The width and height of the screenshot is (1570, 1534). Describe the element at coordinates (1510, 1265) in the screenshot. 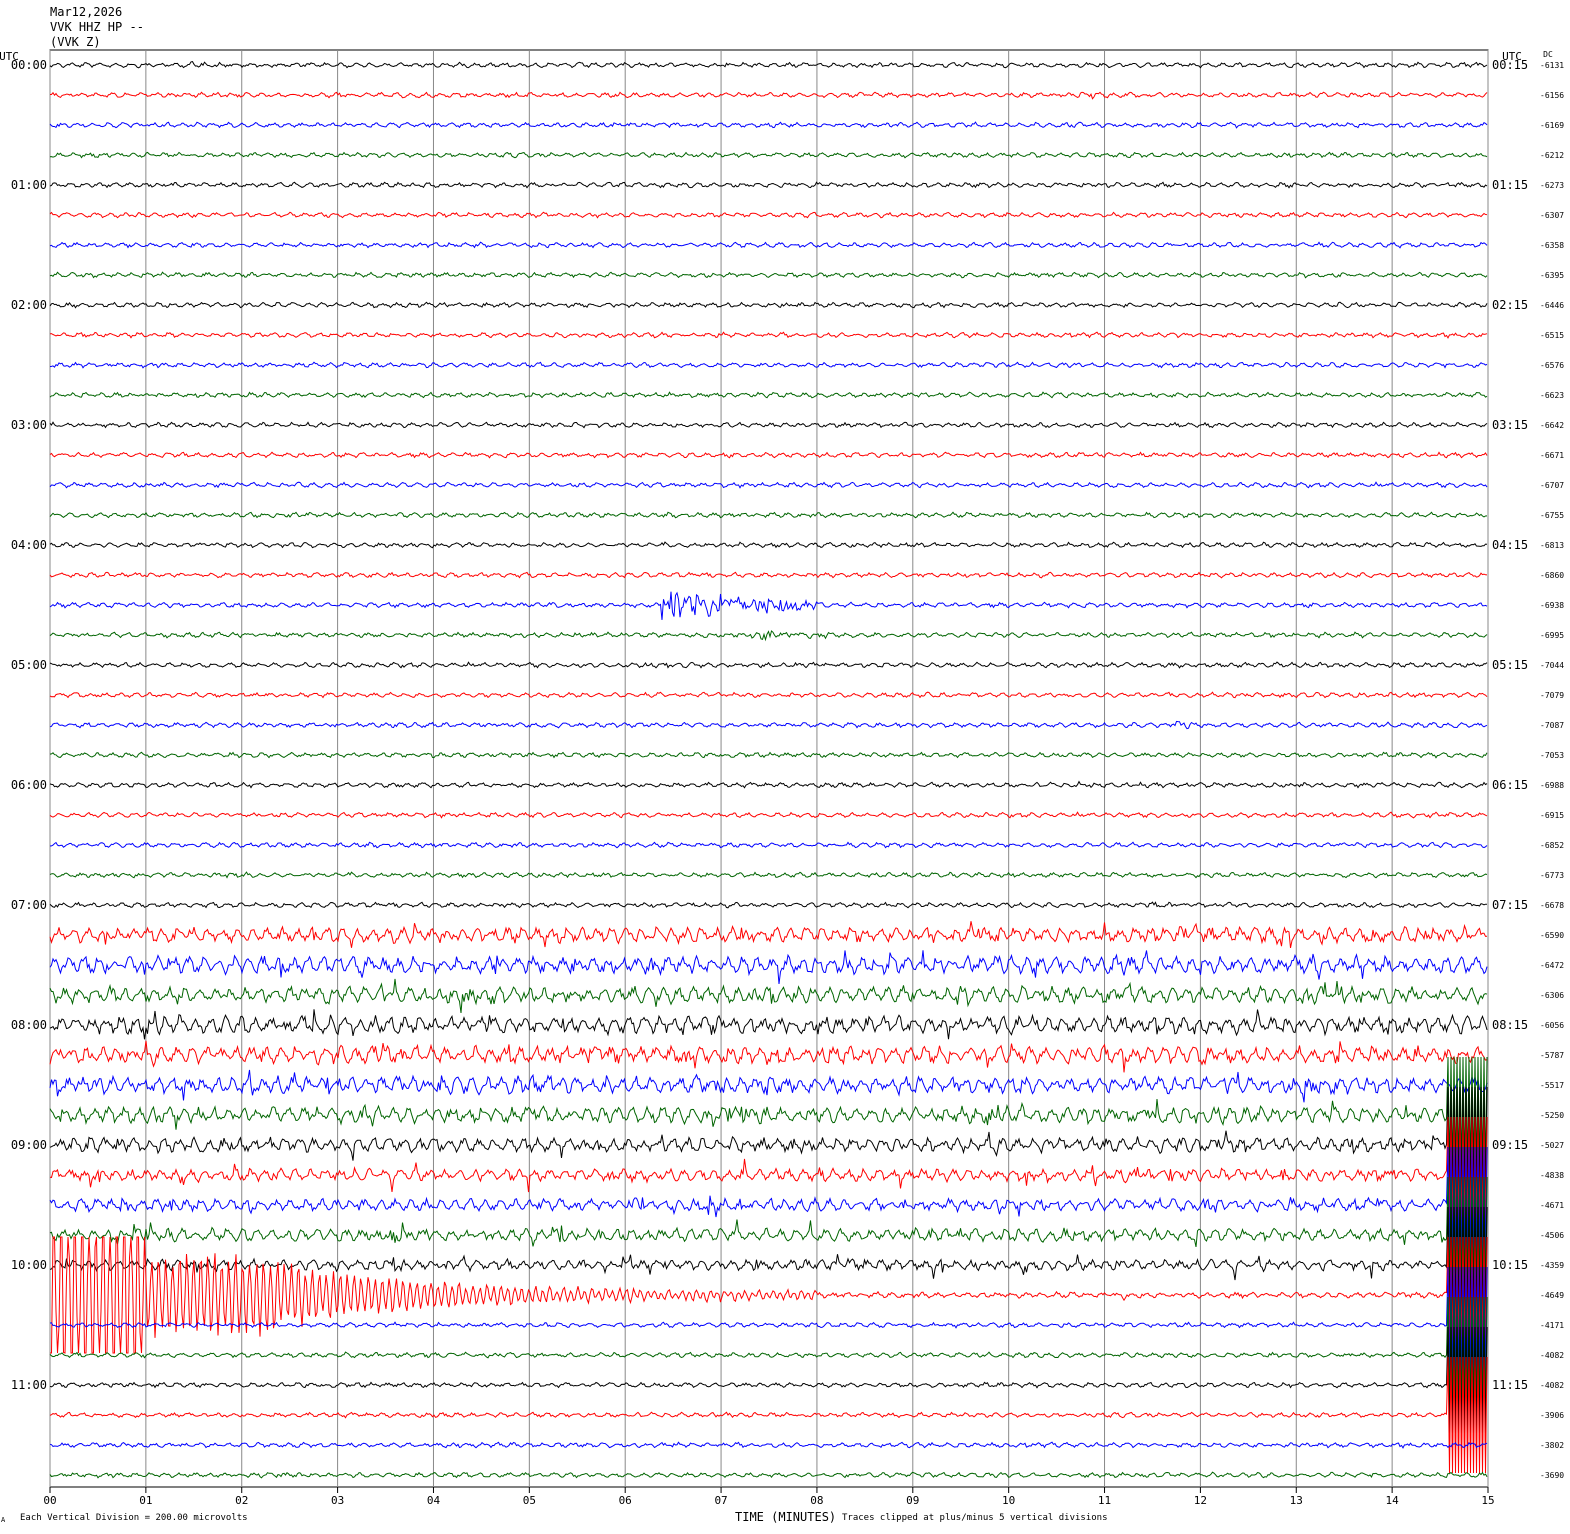

I see `hour-label-right-10:15: 10:15` at that location.